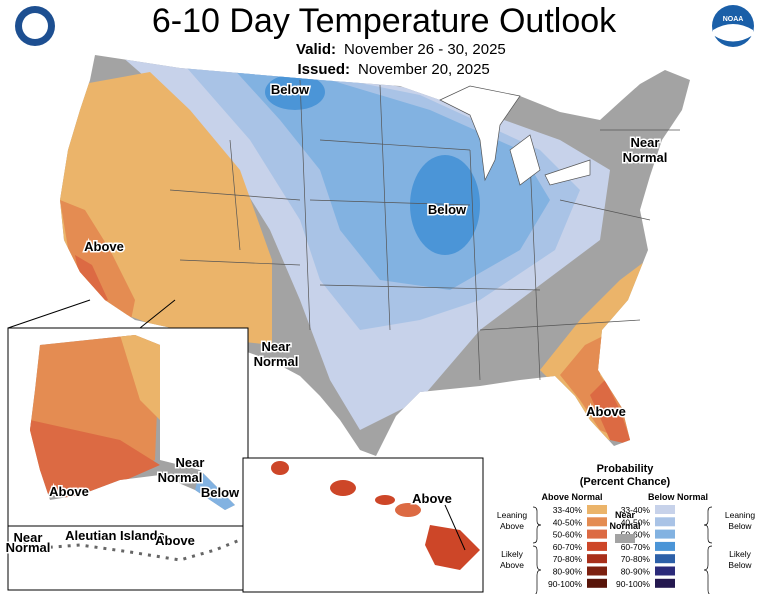 The image size is (768, 594). What do you see at coordinates (316, 49) in the screenshot?
I see `valid-label: Valid:` at bounding box center [316, 49].